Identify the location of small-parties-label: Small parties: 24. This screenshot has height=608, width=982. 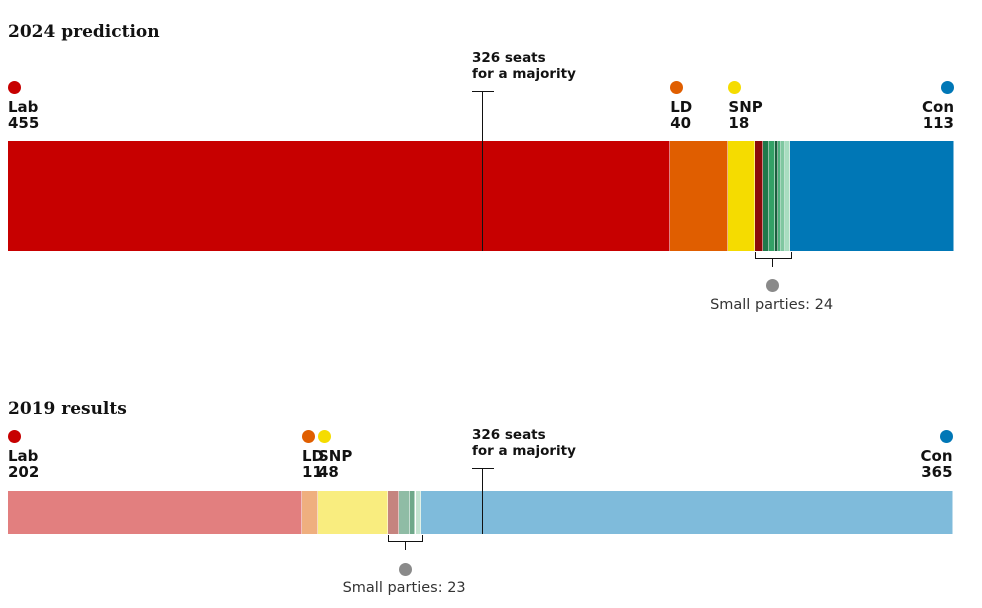
(772, 305).